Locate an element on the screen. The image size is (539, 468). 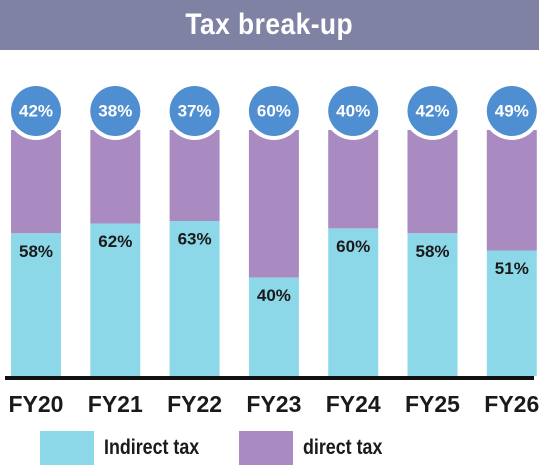
bar-direct-fy21 is located at coordinates (115, 177).